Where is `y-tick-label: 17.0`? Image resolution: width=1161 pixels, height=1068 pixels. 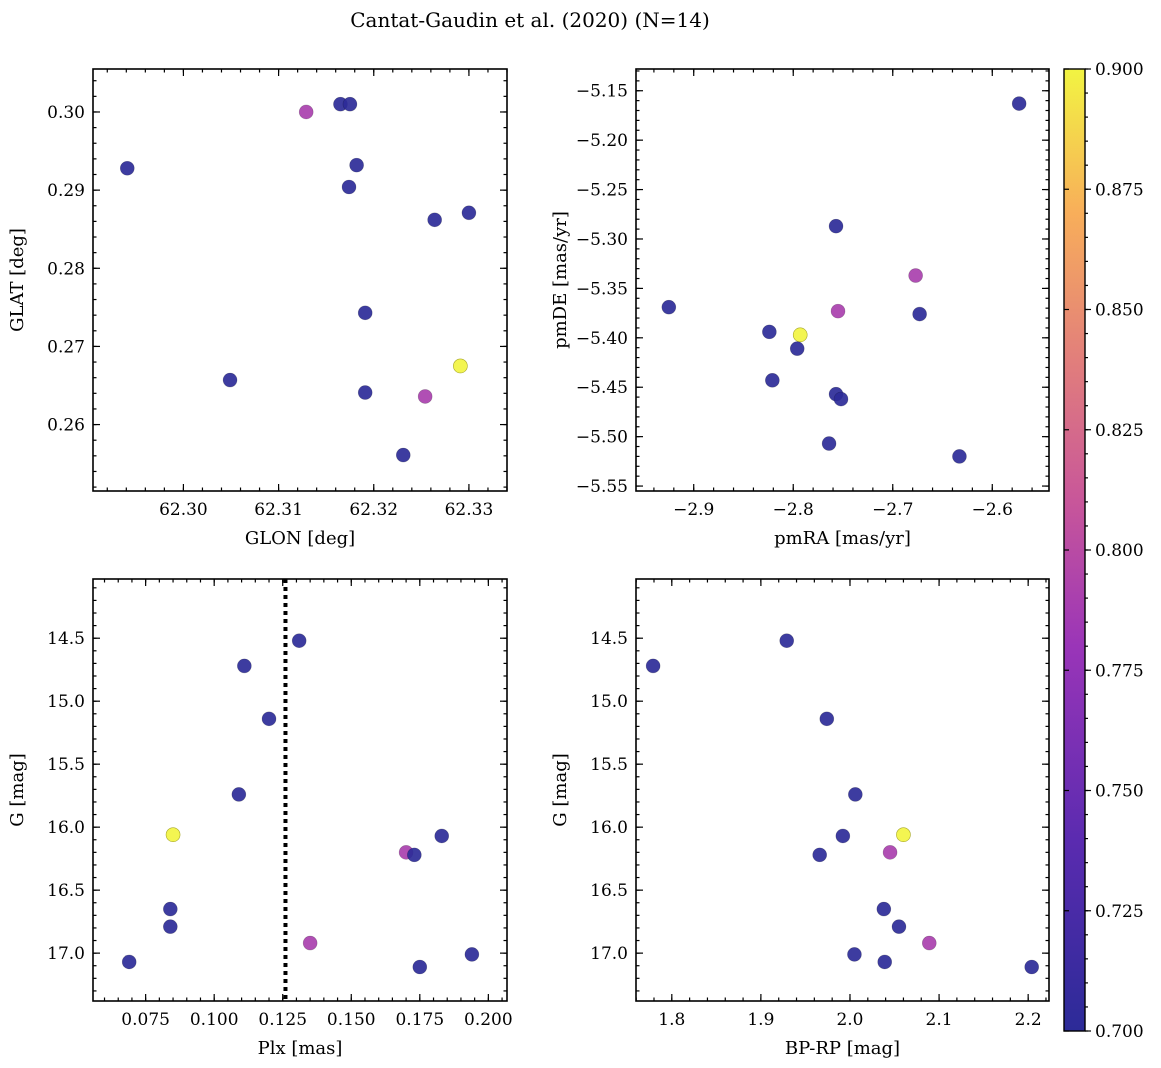
y-tick-label: 17.0 is located at coordinates (609, 954).